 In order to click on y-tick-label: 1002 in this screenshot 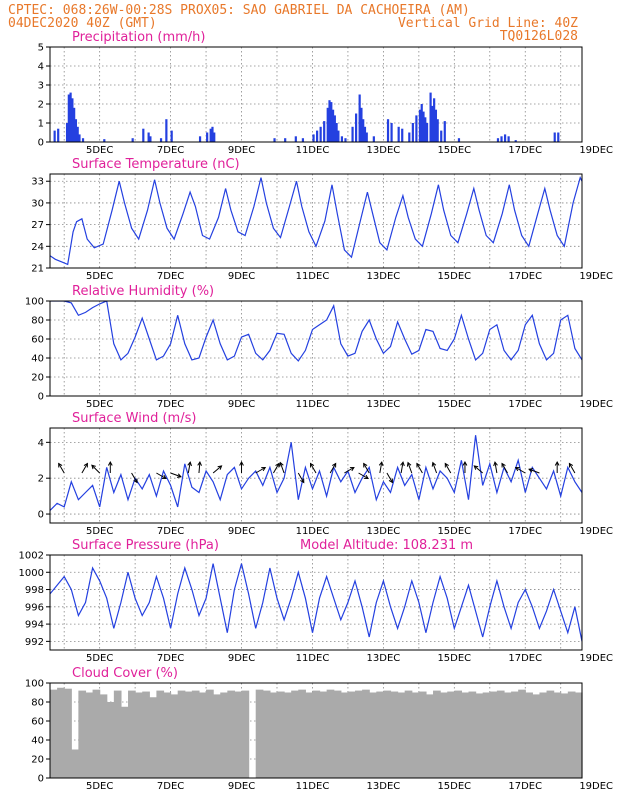, I will do `click(31, 556)`.